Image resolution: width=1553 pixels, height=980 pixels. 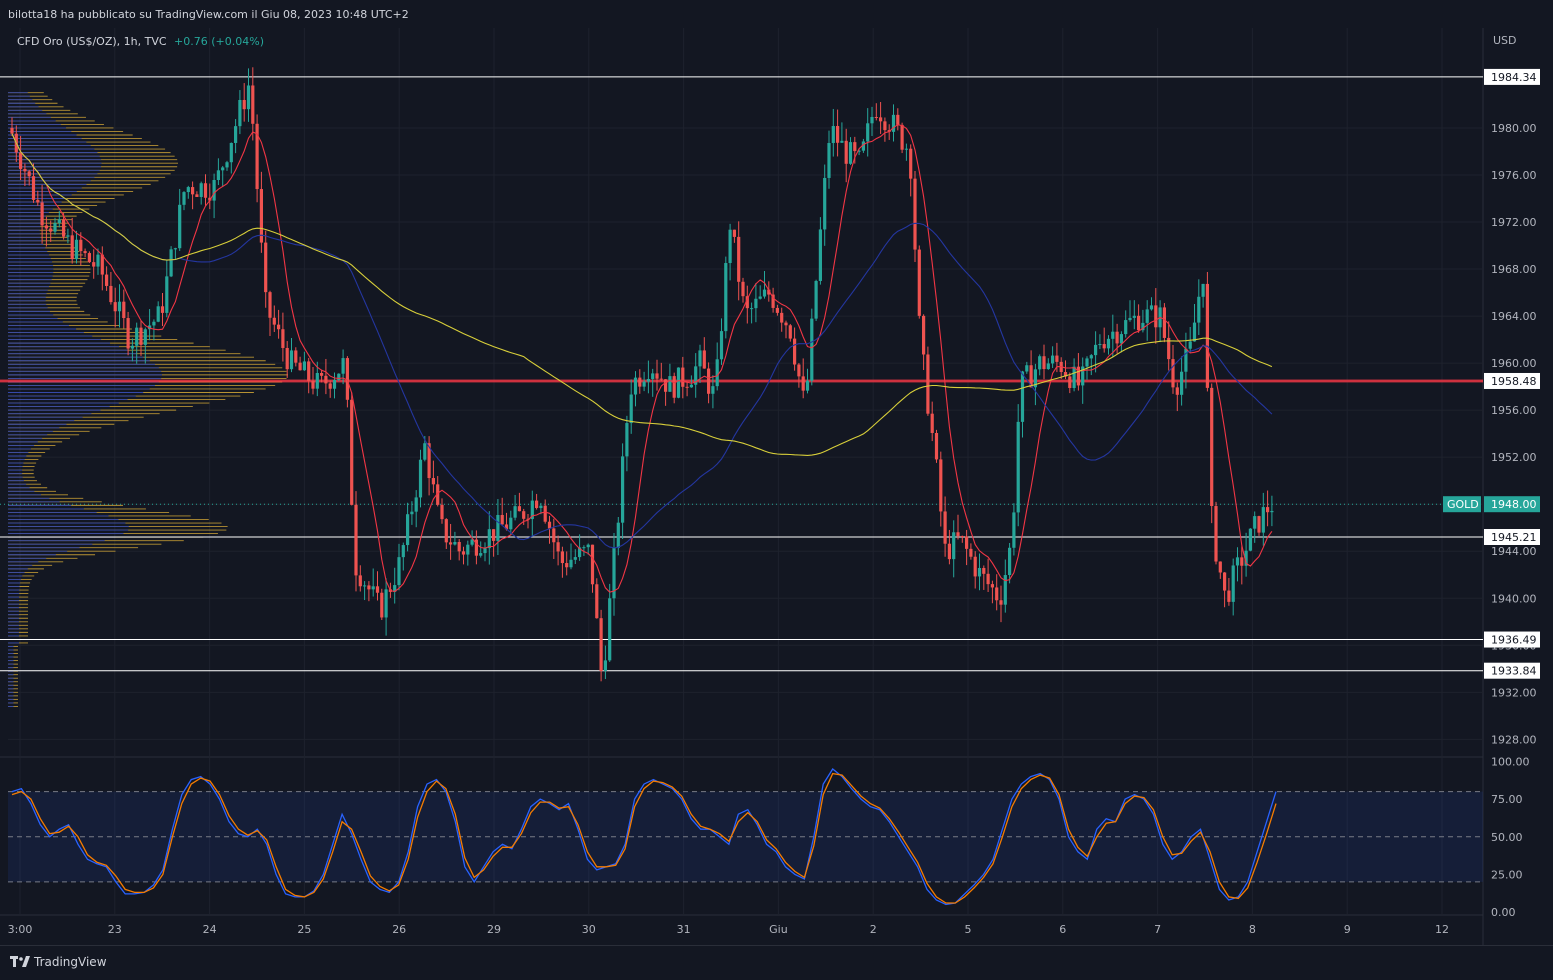 What do you see at coordinates (1514, 381) in the screenshot?
I see `level-tag-label: 1958.48` at bounding box center [1514, 381].